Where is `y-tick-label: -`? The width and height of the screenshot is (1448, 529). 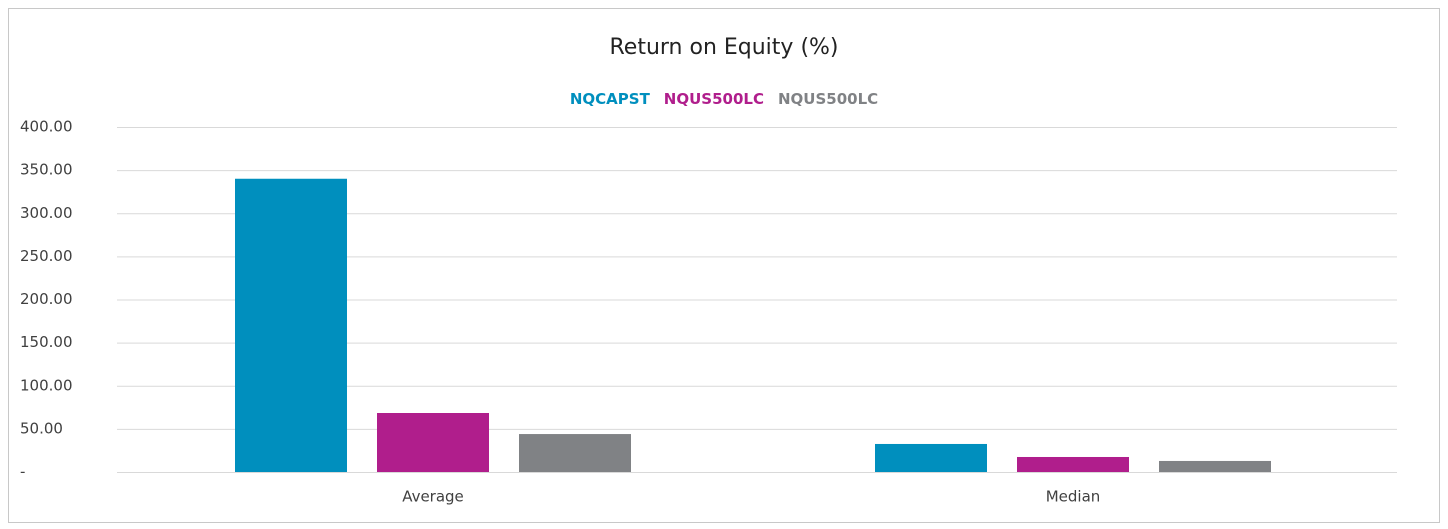
y-tick-label: - is located at coordinates (22, 472).